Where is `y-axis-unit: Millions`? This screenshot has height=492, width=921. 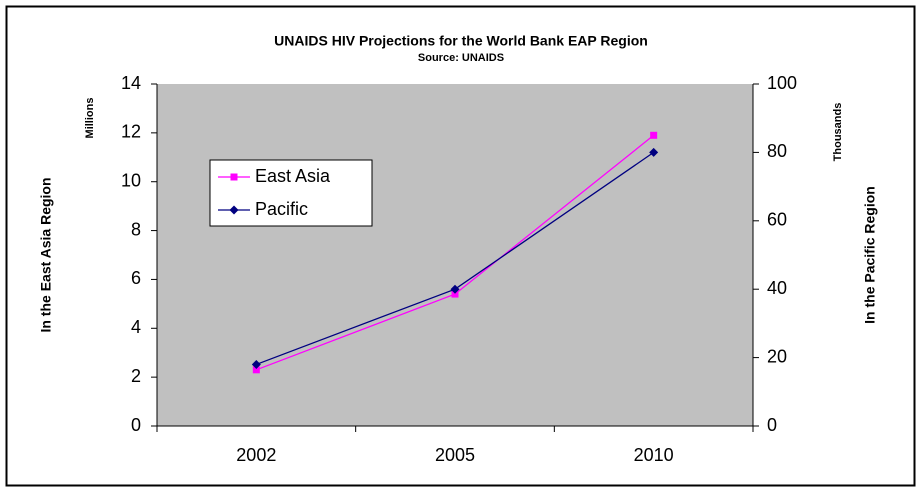 y-axis-unit: Millions is located at coordinates (90, 118).